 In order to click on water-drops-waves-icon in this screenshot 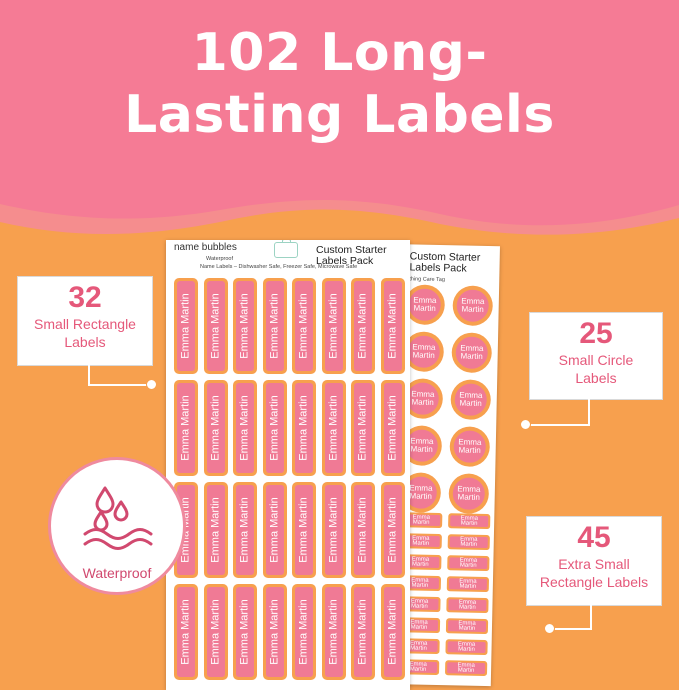, I will do `click(118, 518)`.